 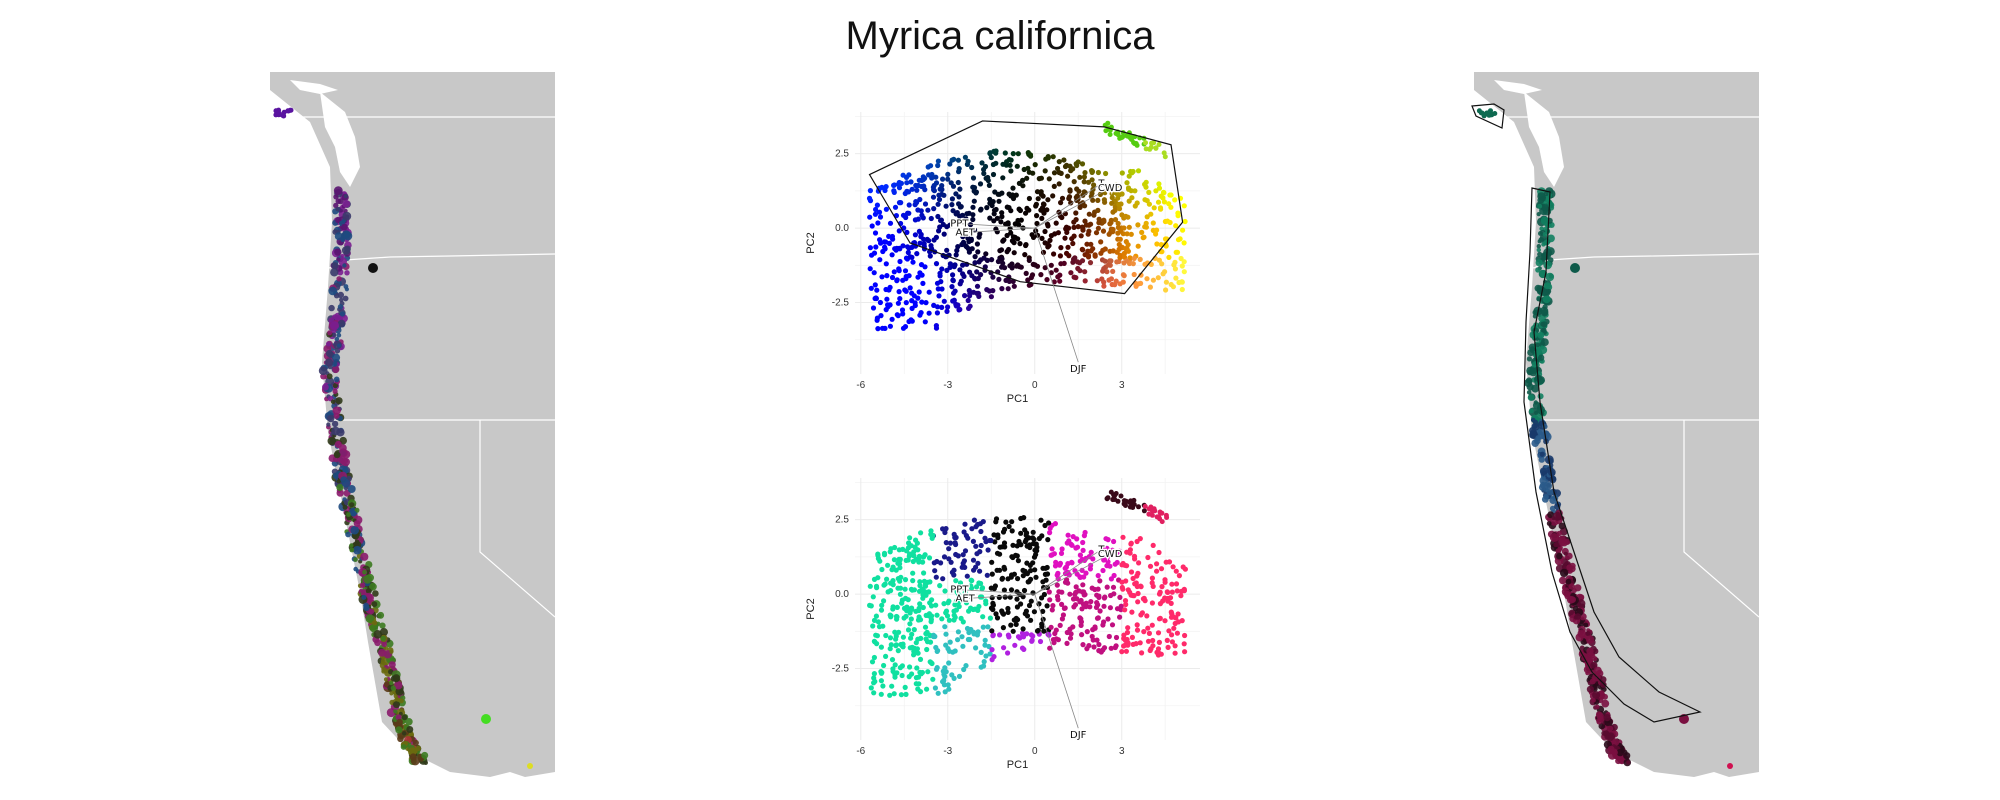 I want to click on x-tick-label: 0, so click(x=1035, y=751).